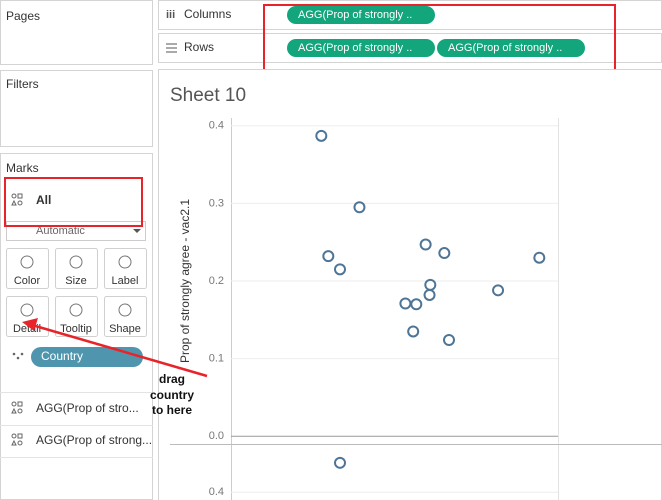  What do you see at coordinates (76, 108) in the screenshot?
I see `filters-pane` at bounding box center [76, 108].